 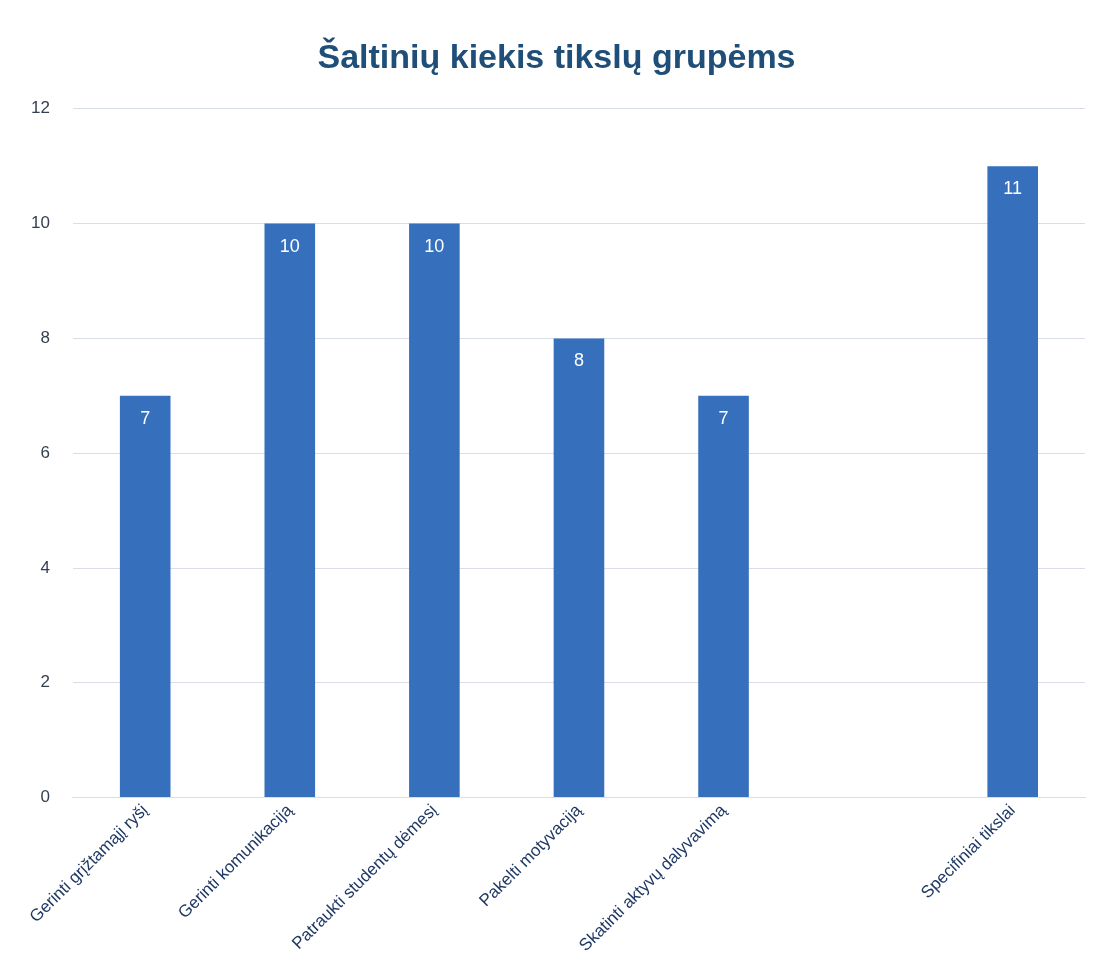 I want to click on y-tick-label: 4, so click(x=45, y=567).